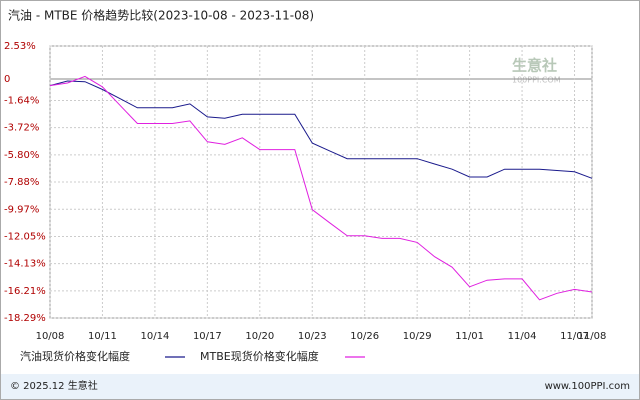 The image size is (640, 400). I want to click on watermark-name: 生意社, so click(534, 66).